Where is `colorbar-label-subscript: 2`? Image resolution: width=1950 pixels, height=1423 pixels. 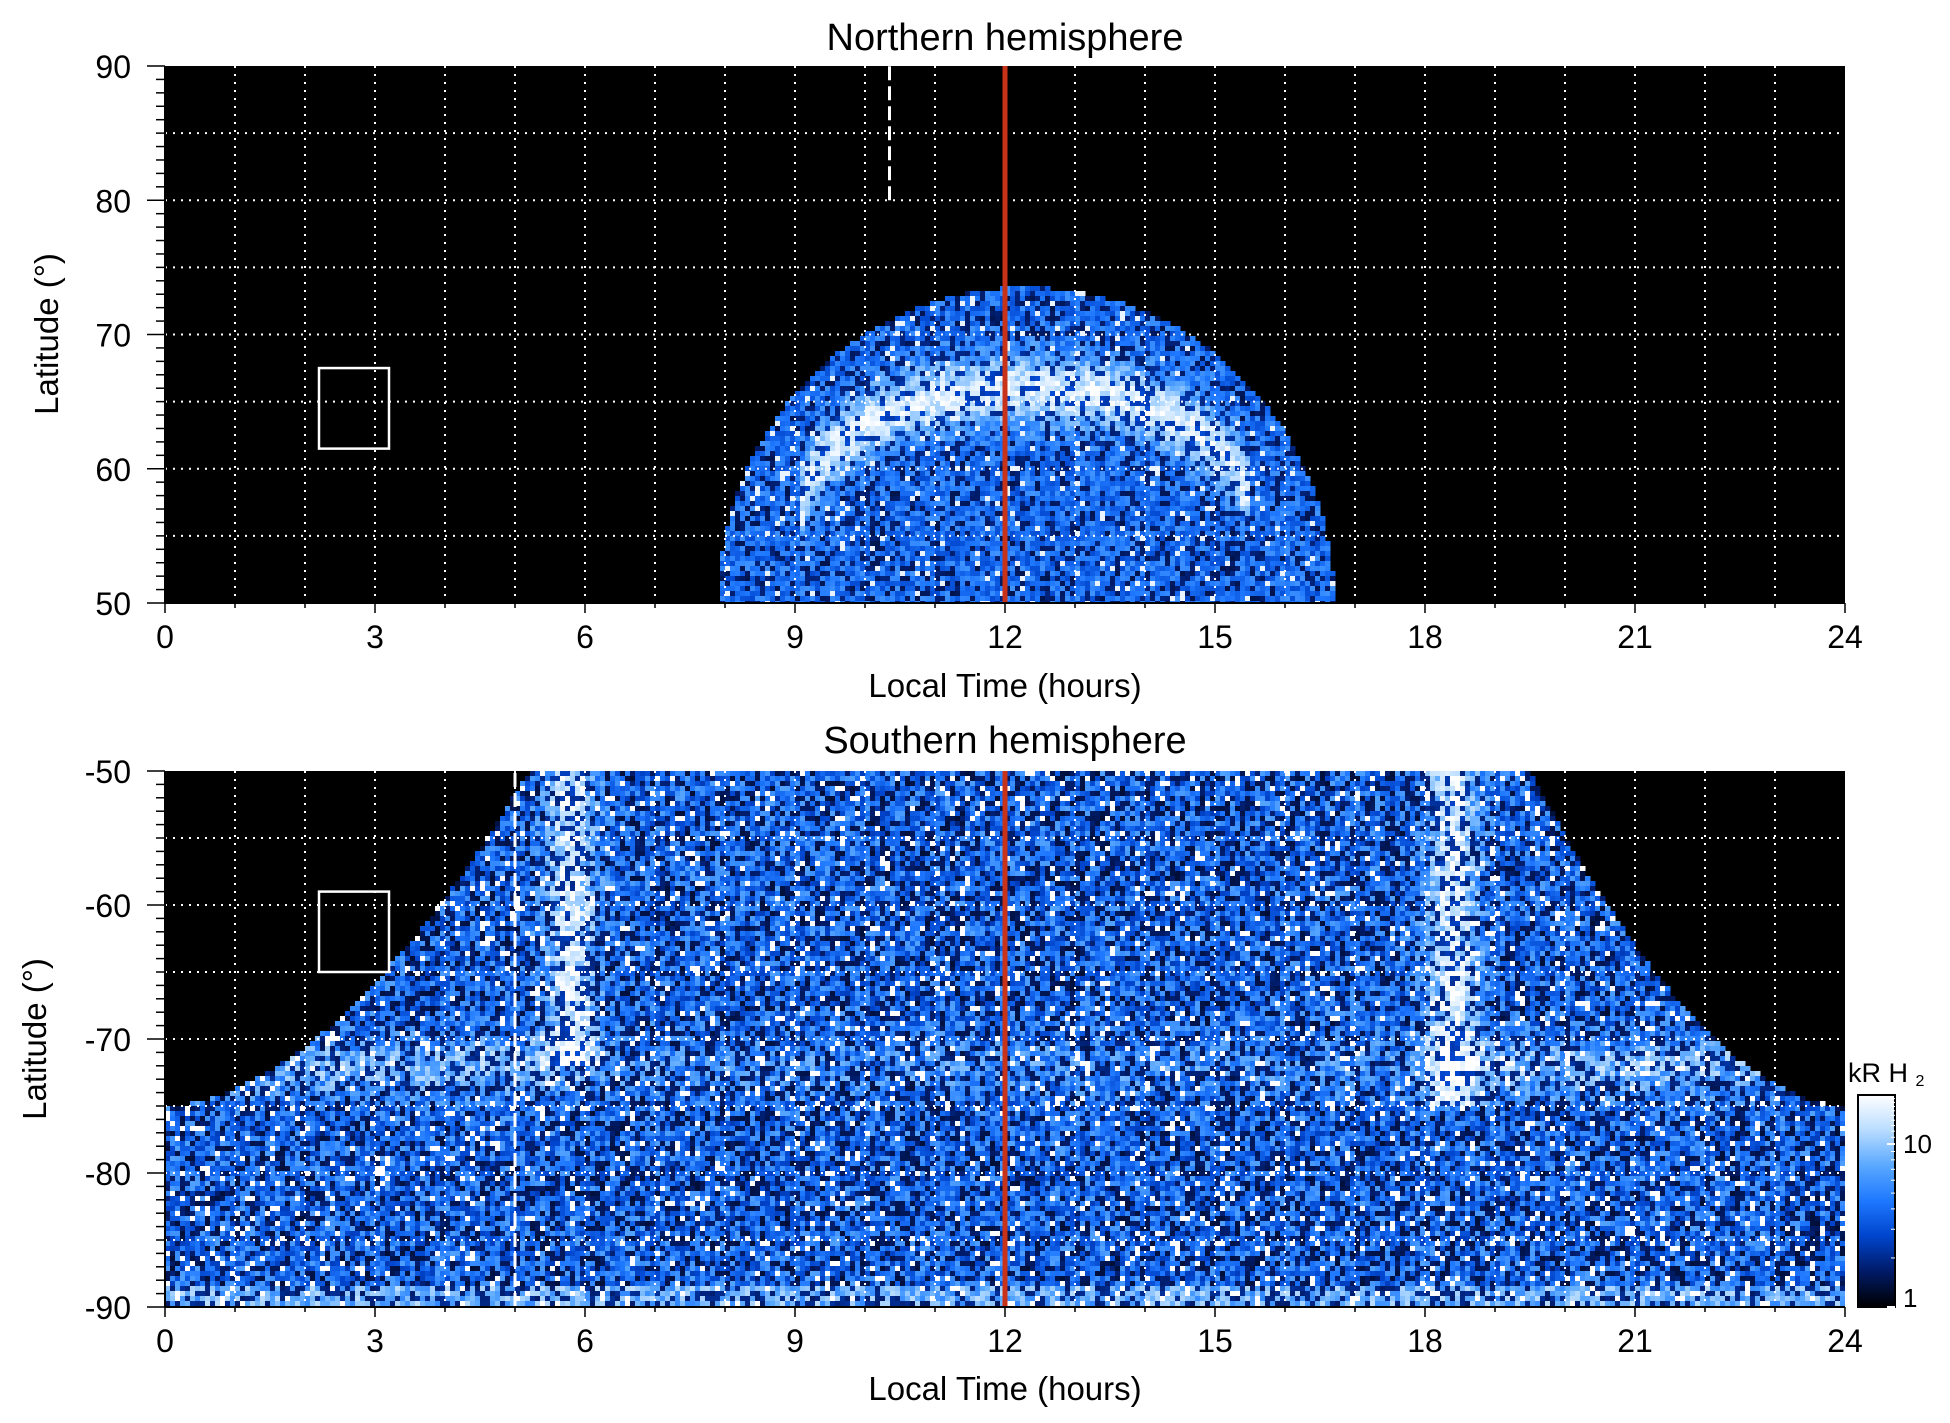
colorbar-label-subscript: 2 is located at coordinates (1920, 1081).